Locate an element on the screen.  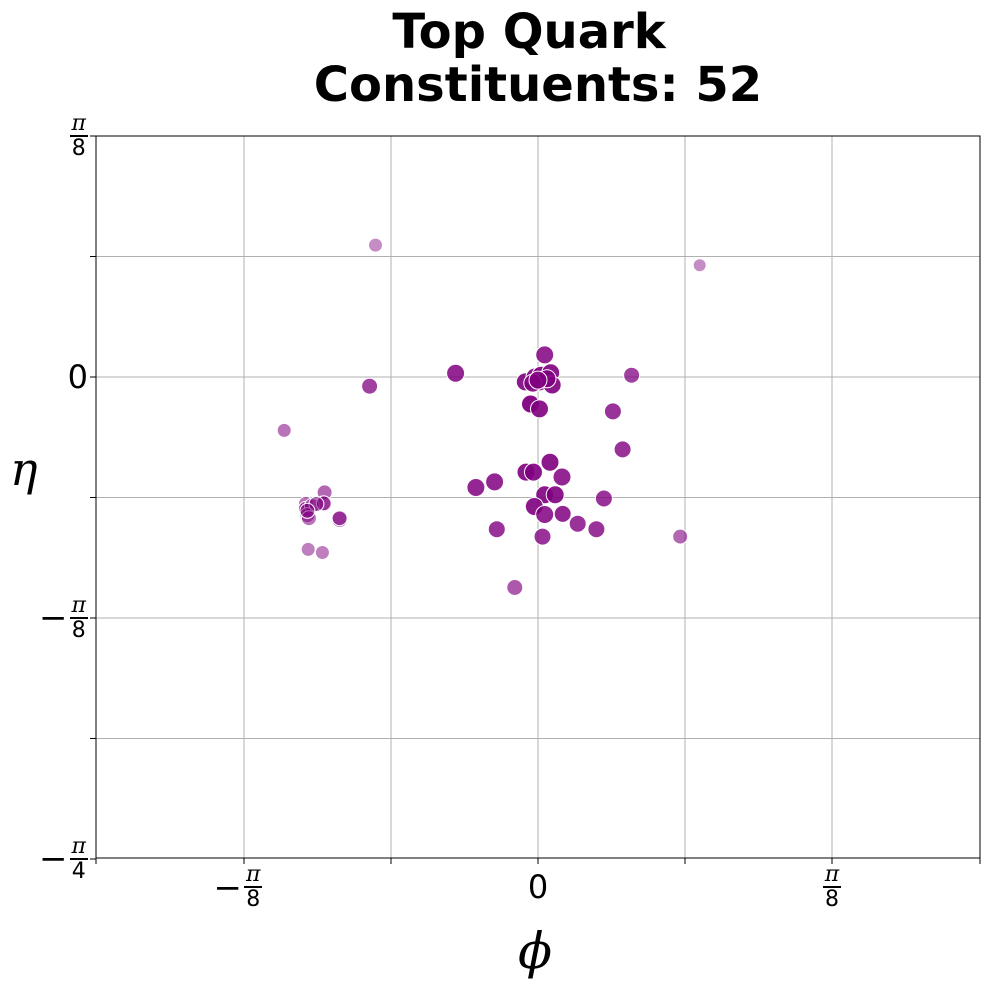
y-tick-label: − π 8 is located at coordinates (63, 617).